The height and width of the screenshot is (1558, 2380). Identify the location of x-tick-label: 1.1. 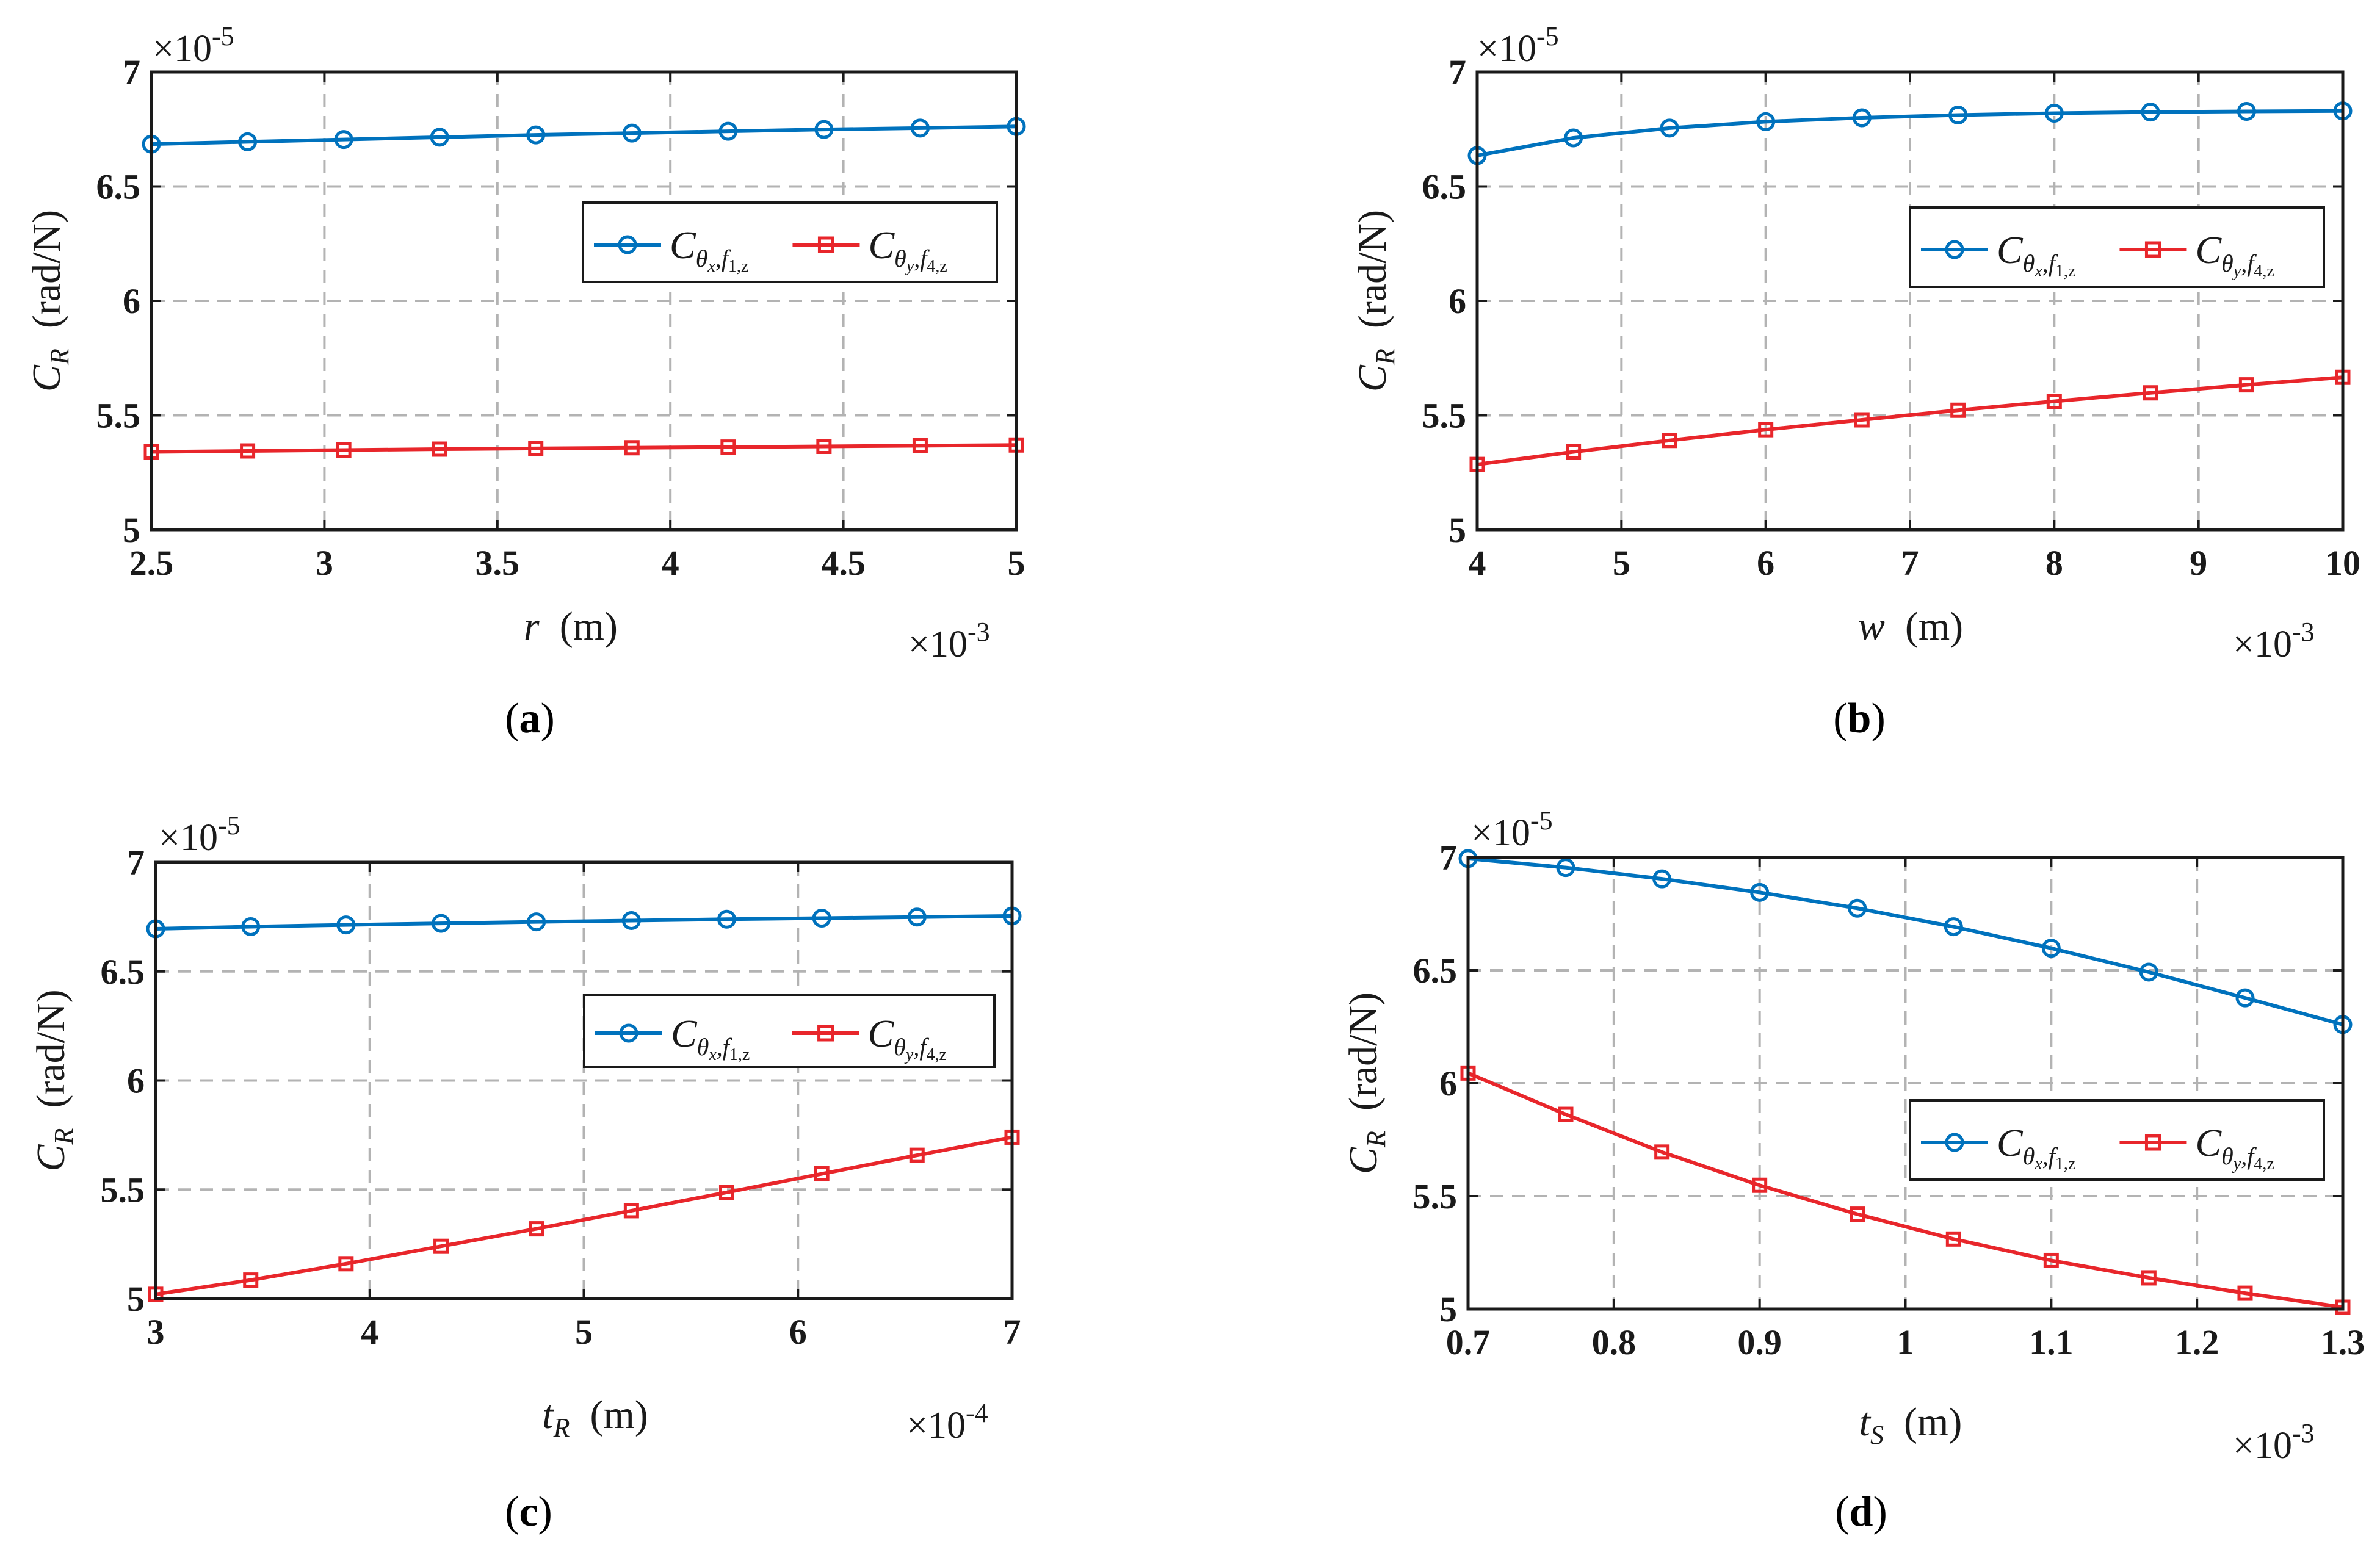
(2051, 1342).